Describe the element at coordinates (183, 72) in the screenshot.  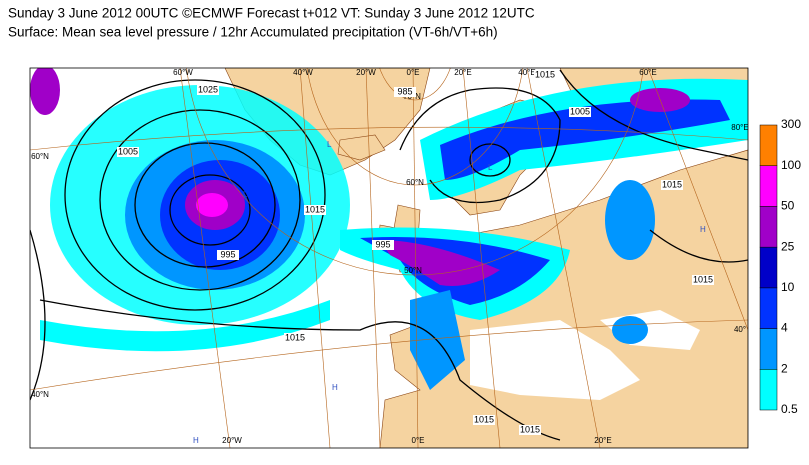
I see `graticule-label: 60°W` at that location.